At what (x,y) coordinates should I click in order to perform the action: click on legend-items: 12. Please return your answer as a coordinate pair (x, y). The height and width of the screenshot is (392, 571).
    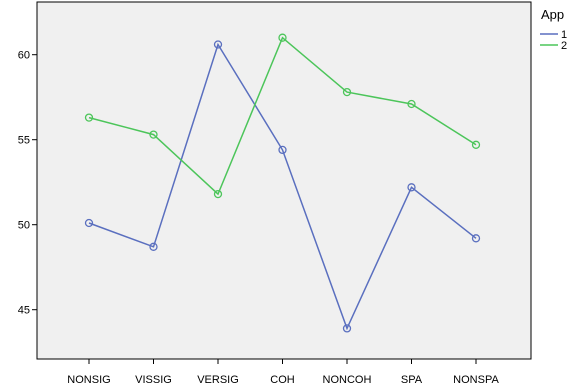
    Looking at the image, I should click on (553, 40).